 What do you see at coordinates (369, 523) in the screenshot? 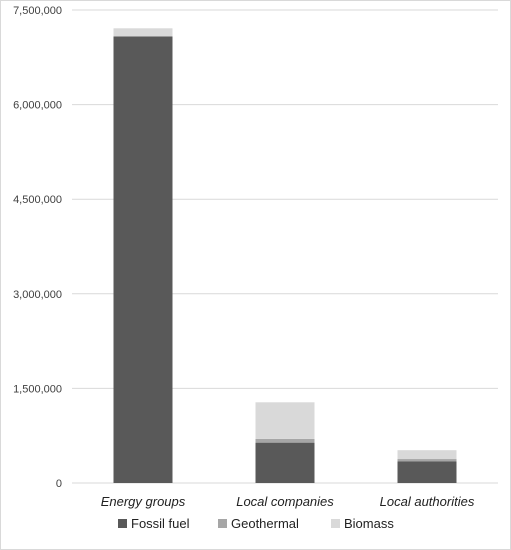
I see `legend-label: Biomass` at bounding box center [369, 523].